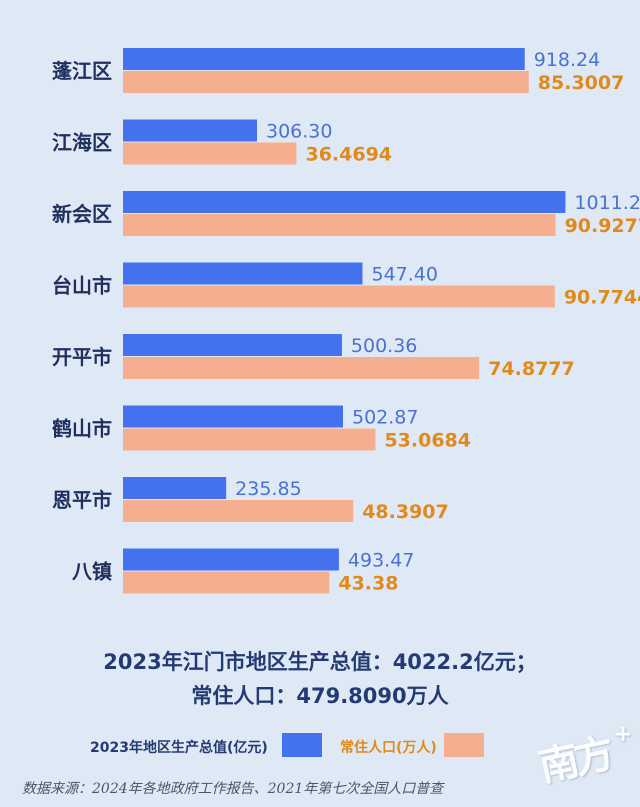 The image size is (640, 807). Describe the element at coordinates (607, 203) in the screenshot. I see `data-label-gdp: 1011.25` at that location.